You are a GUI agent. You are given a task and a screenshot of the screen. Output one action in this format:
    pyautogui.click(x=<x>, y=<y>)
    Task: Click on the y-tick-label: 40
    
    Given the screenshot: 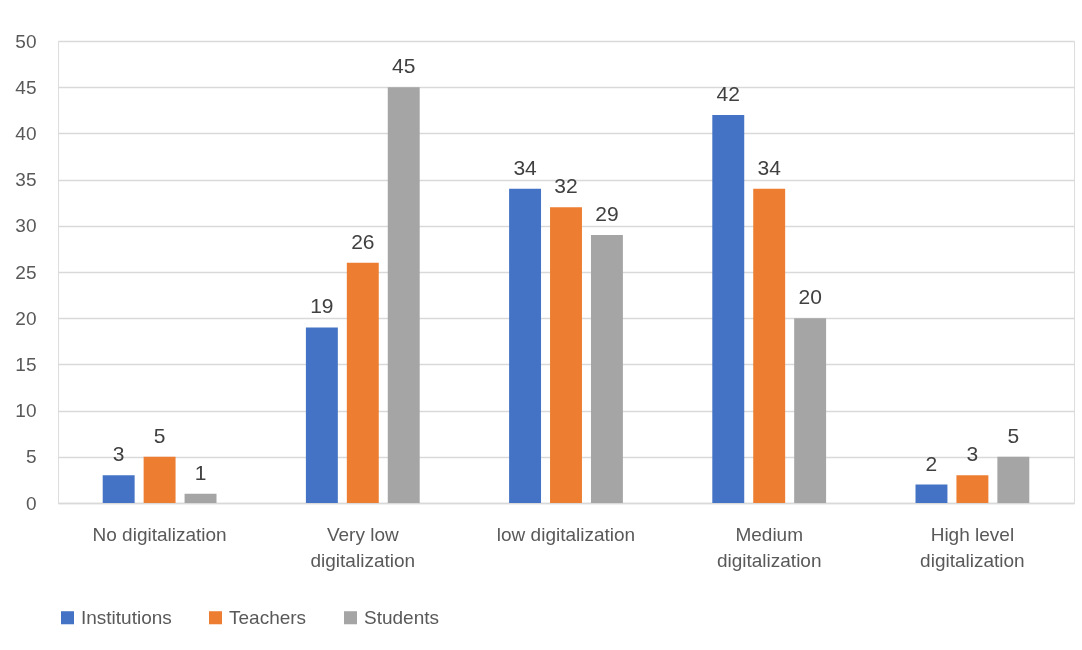 What is the action you would take?
    pyautogui.click(x=26, y=133)
    